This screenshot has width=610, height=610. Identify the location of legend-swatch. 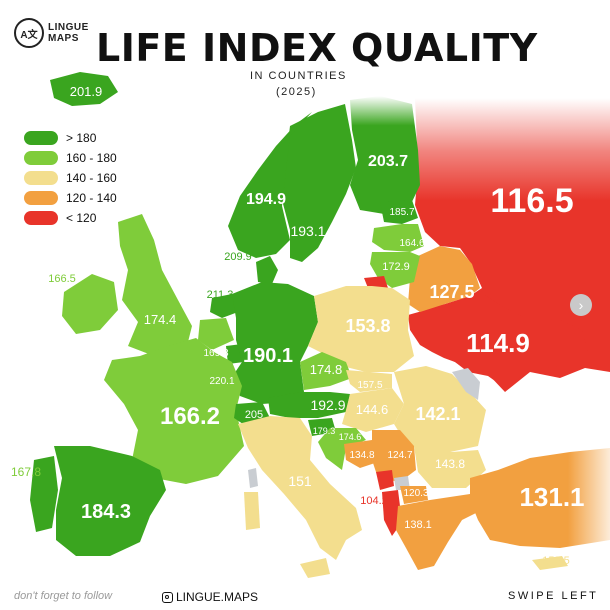
(41, 218).